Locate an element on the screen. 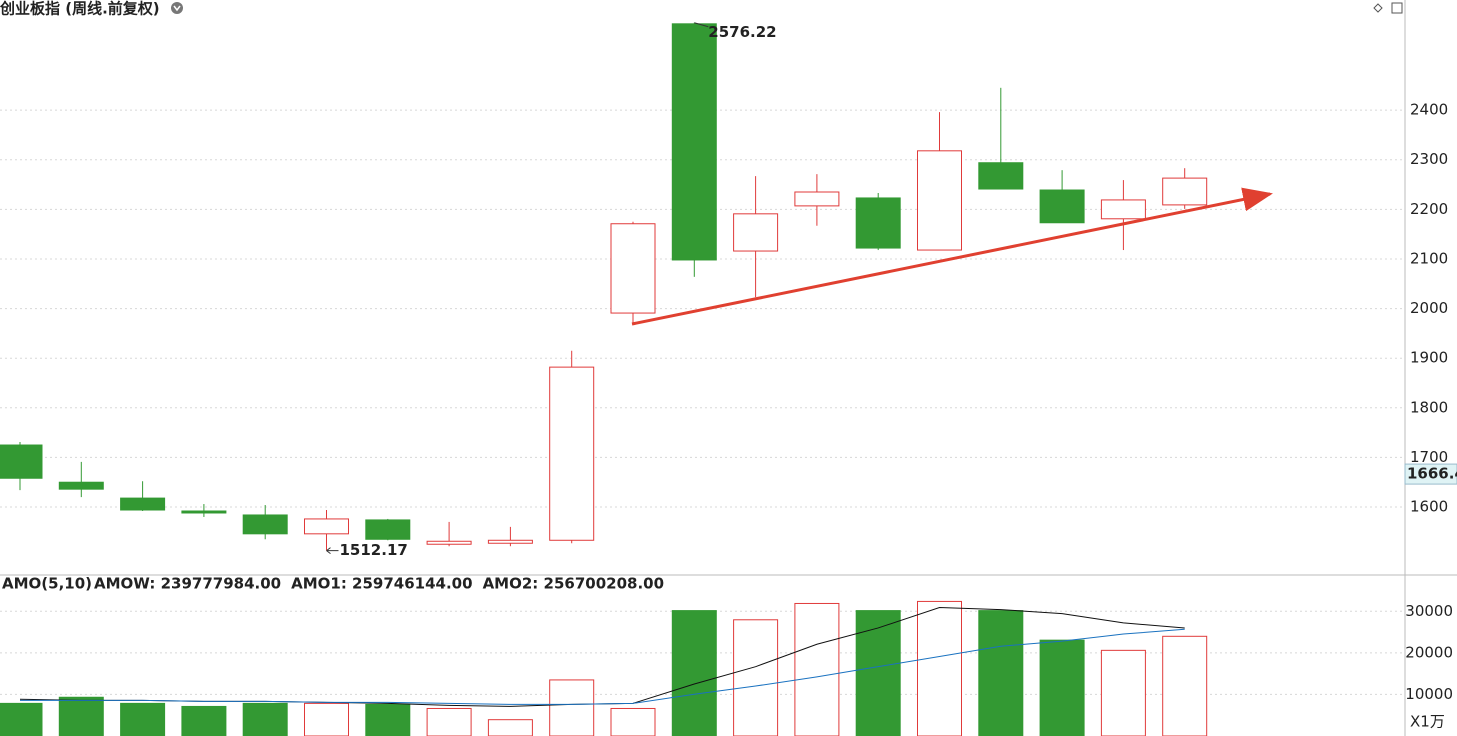 The height and width of the screenshot is (736, 1457). title-menu is located at coordinates (177, 8).